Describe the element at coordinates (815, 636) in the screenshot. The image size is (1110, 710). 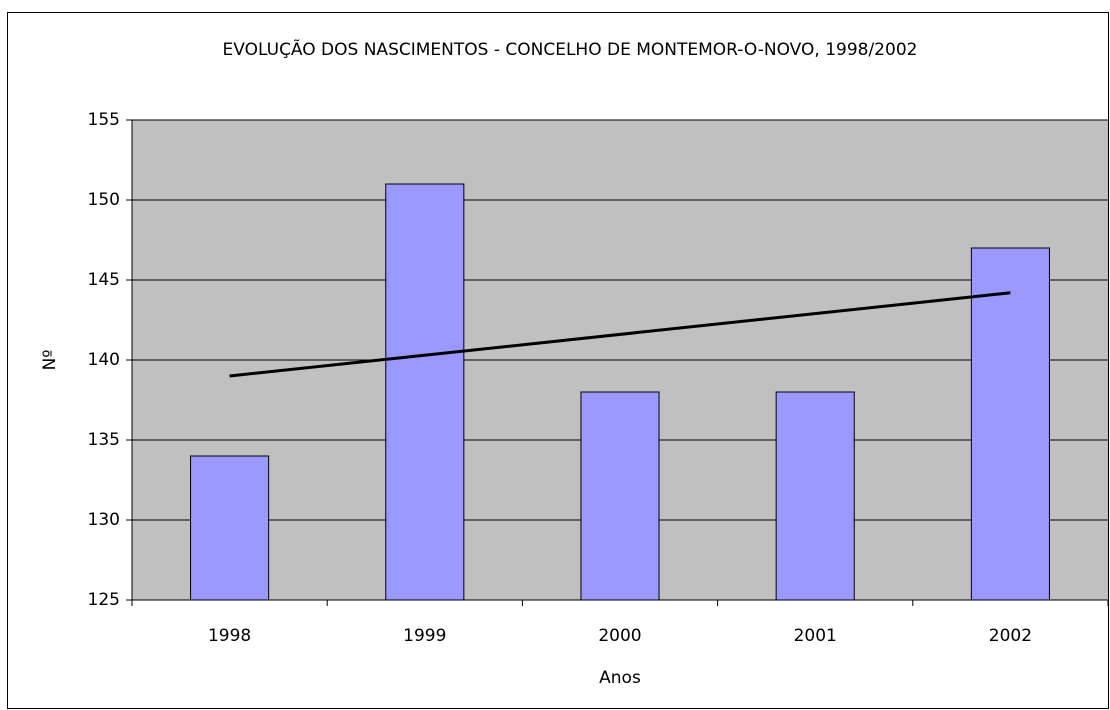
I see `x-tick-label: 2001` at that location.